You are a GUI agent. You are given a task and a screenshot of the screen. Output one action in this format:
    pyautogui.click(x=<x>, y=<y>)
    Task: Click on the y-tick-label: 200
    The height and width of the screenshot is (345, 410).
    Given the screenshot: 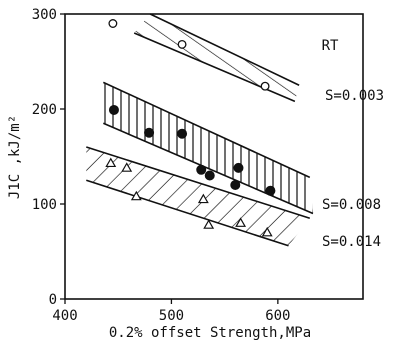 What is the action you would take?
    pyautogui.click(x=44, y=110)
    